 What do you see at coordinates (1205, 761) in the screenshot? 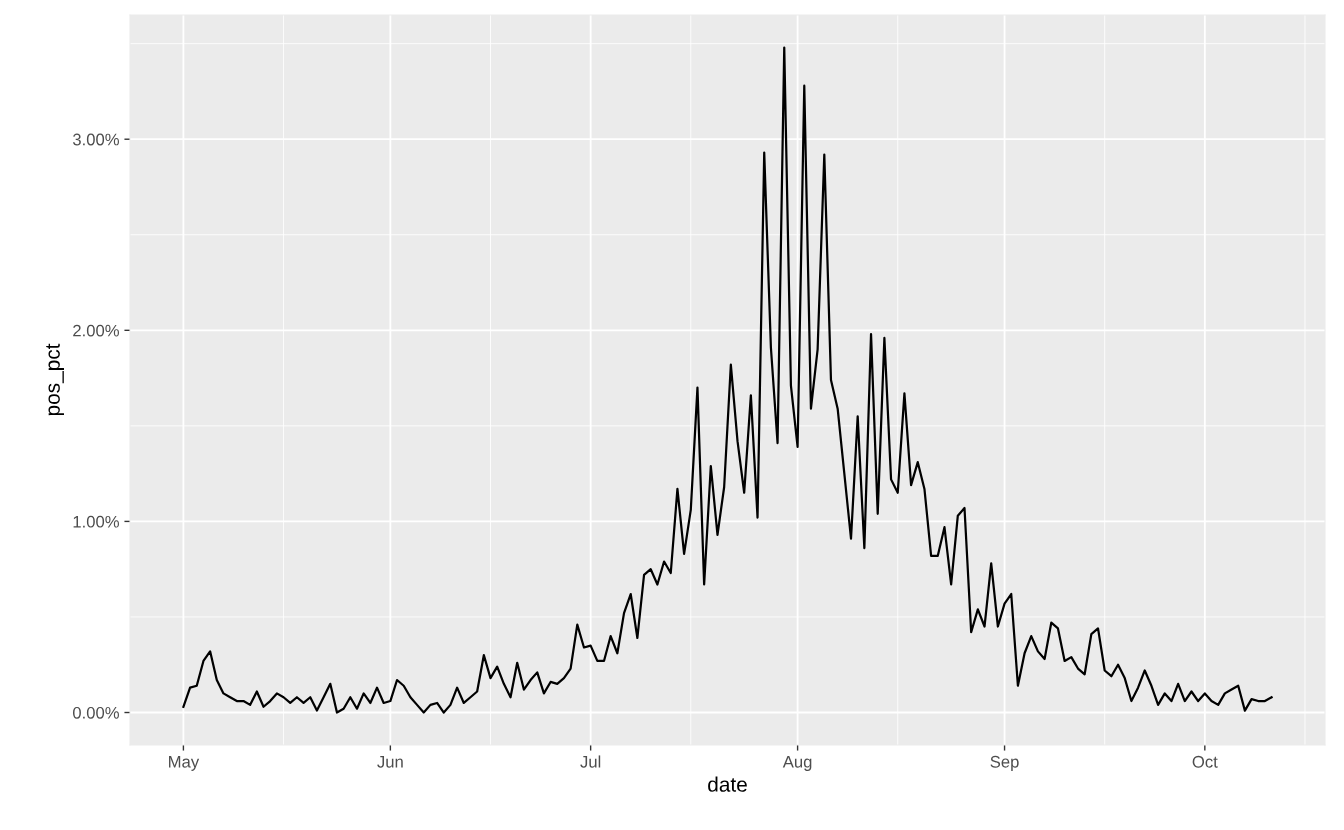
I see `x-tick-label: Oct` at bounding box center [1205, 761].